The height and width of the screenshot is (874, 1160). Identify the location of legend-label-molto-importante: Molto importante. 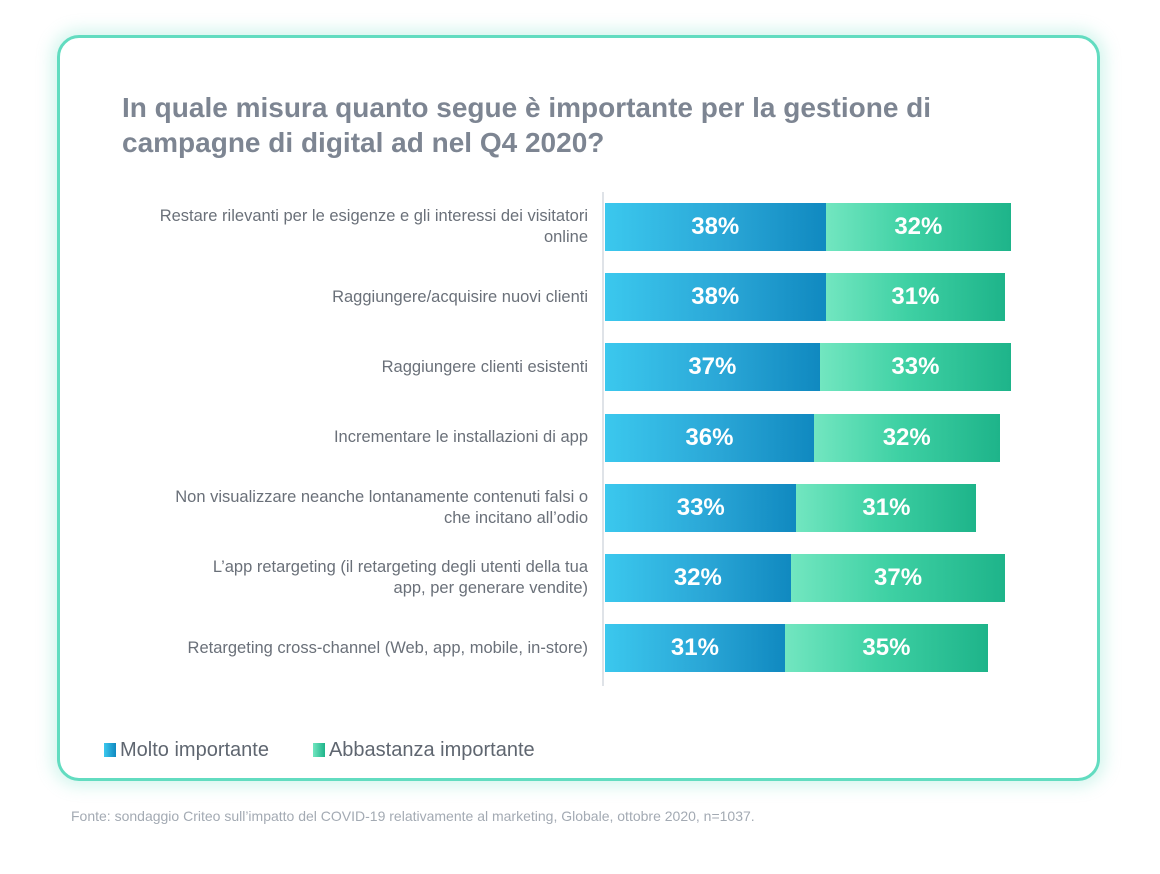
(194, 749).